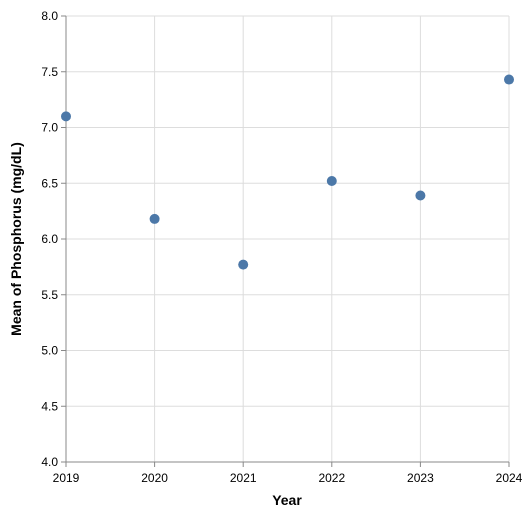 This screenshot has height=516, width=524. I want to click on y-tick-label: 8.0, so click(49, 16).